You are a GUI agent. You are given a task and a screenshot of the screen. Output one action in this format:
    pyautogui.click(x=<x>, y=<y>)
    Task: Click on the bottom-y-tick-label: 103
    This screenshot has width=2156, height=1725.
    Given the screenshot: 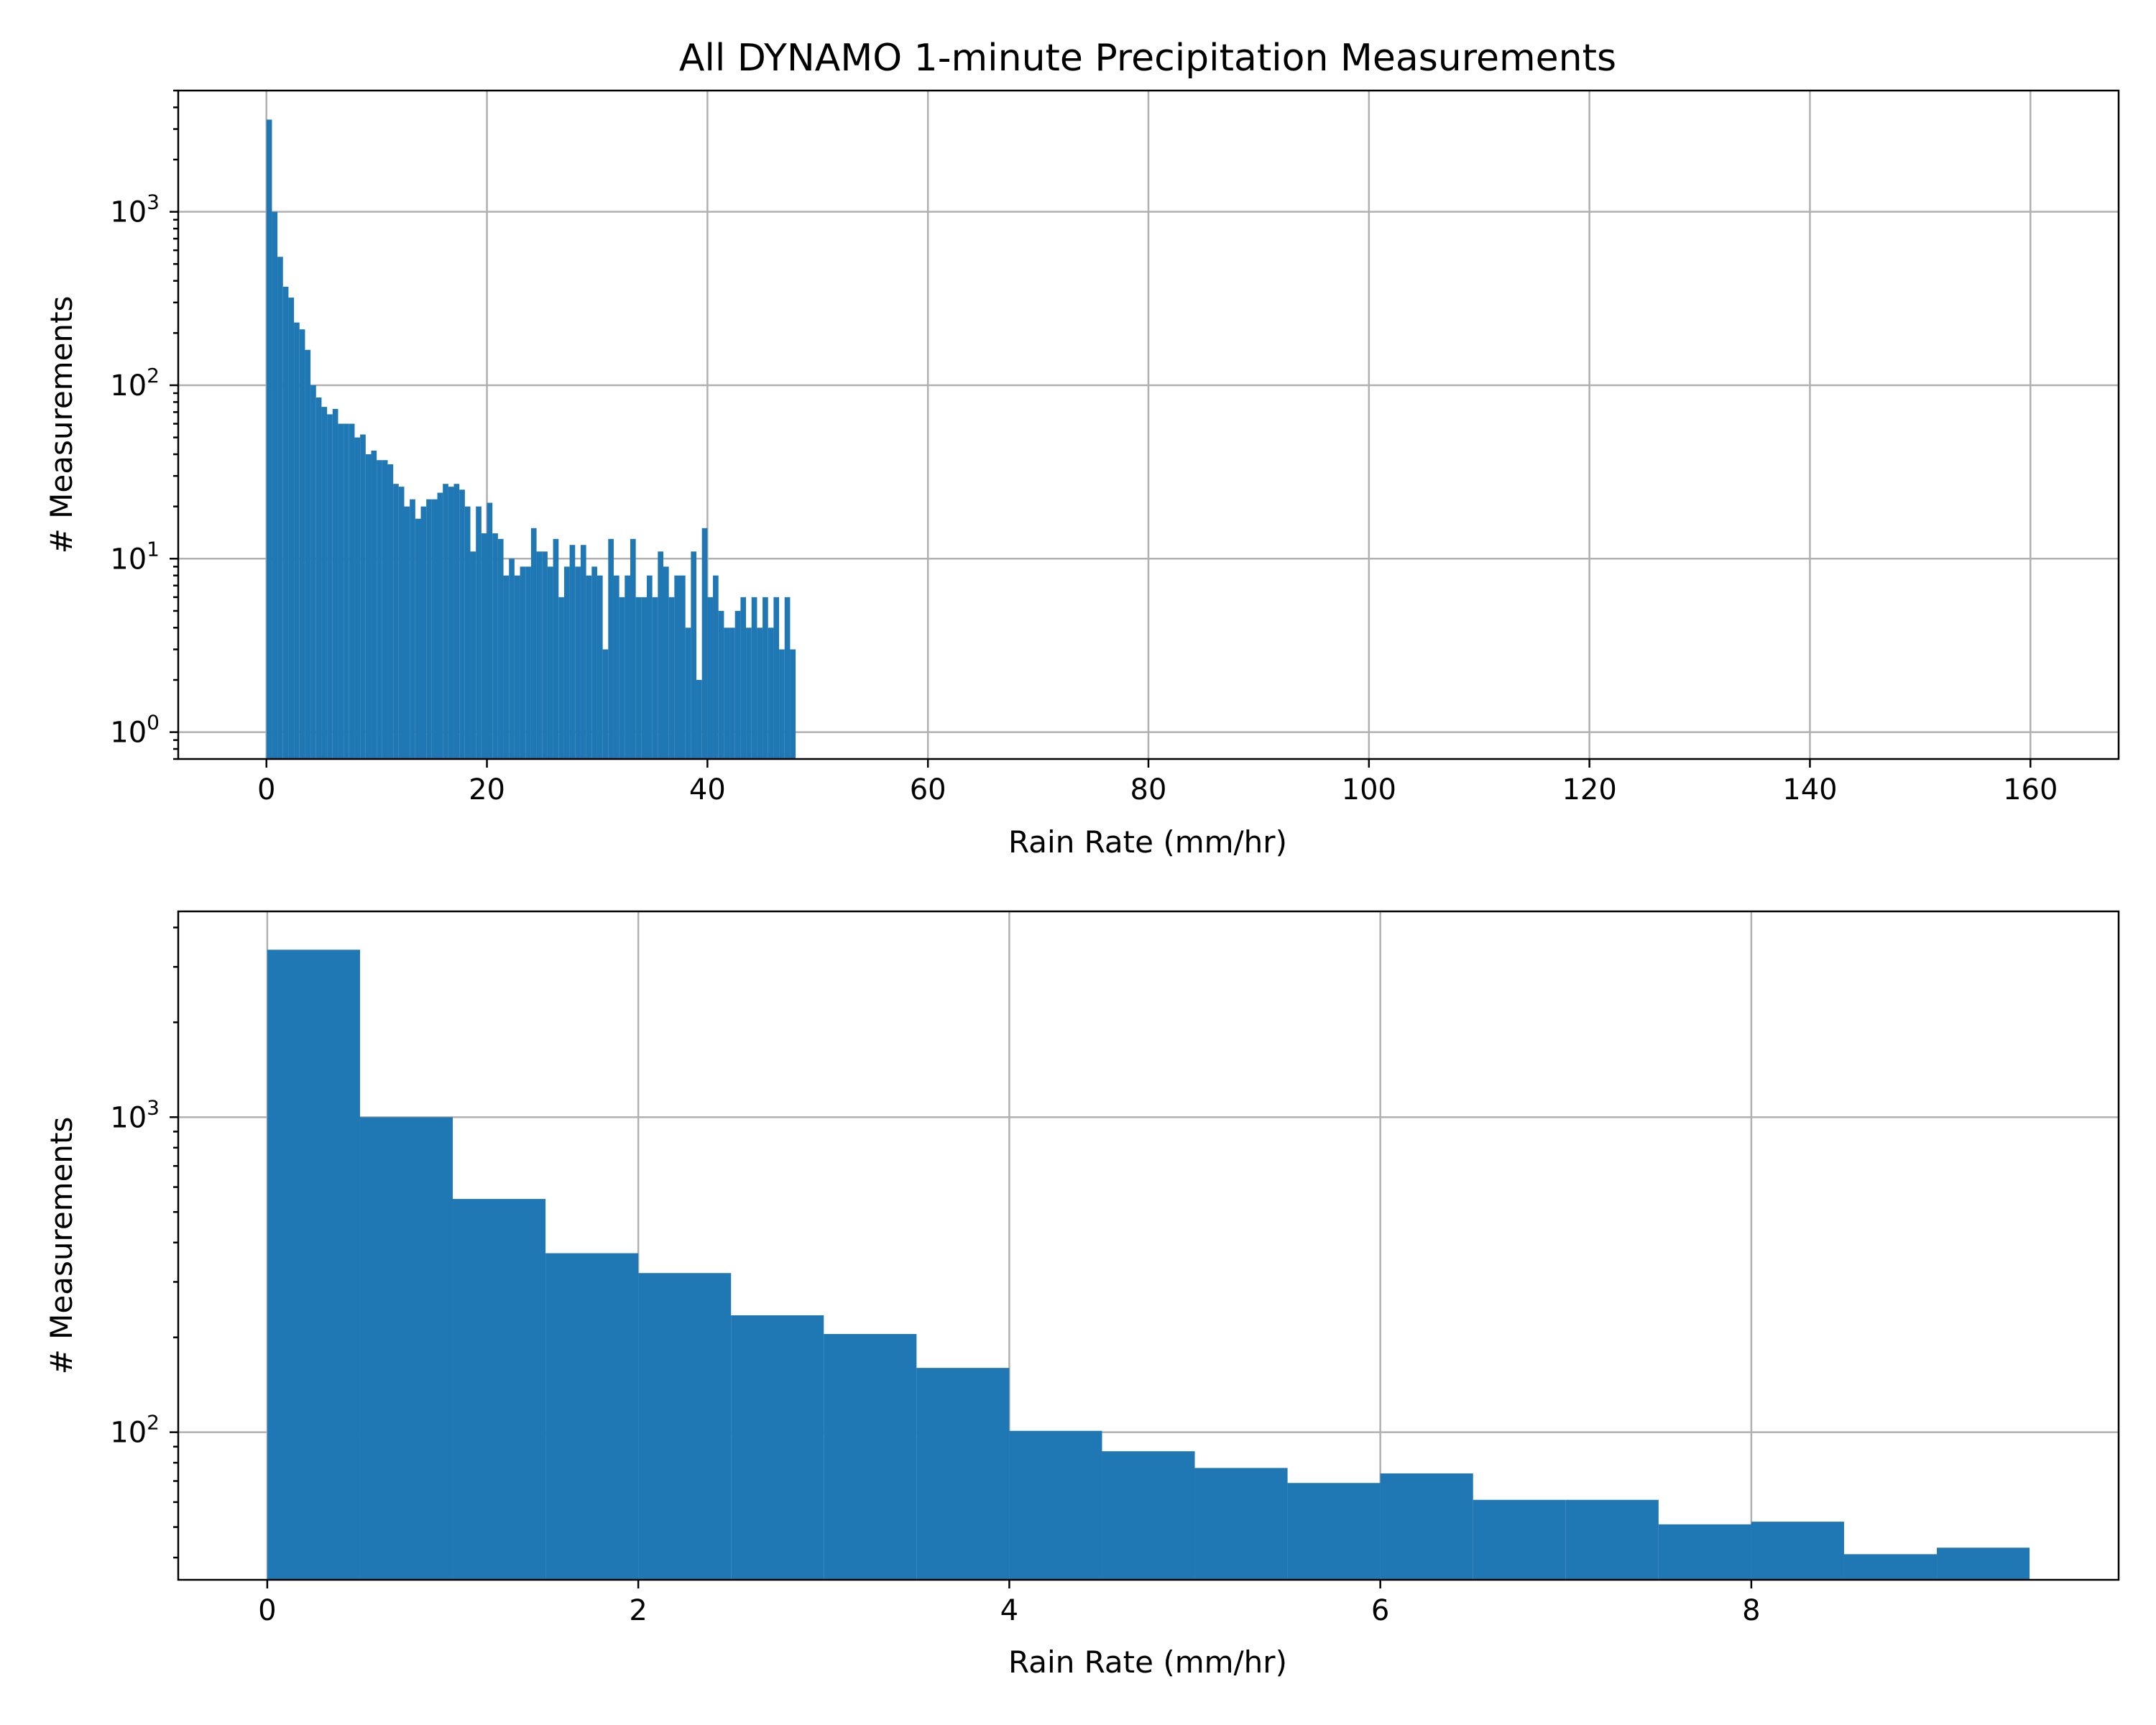 What is the action you would take?
    pyautogui.click(x=135, y=1114)
    